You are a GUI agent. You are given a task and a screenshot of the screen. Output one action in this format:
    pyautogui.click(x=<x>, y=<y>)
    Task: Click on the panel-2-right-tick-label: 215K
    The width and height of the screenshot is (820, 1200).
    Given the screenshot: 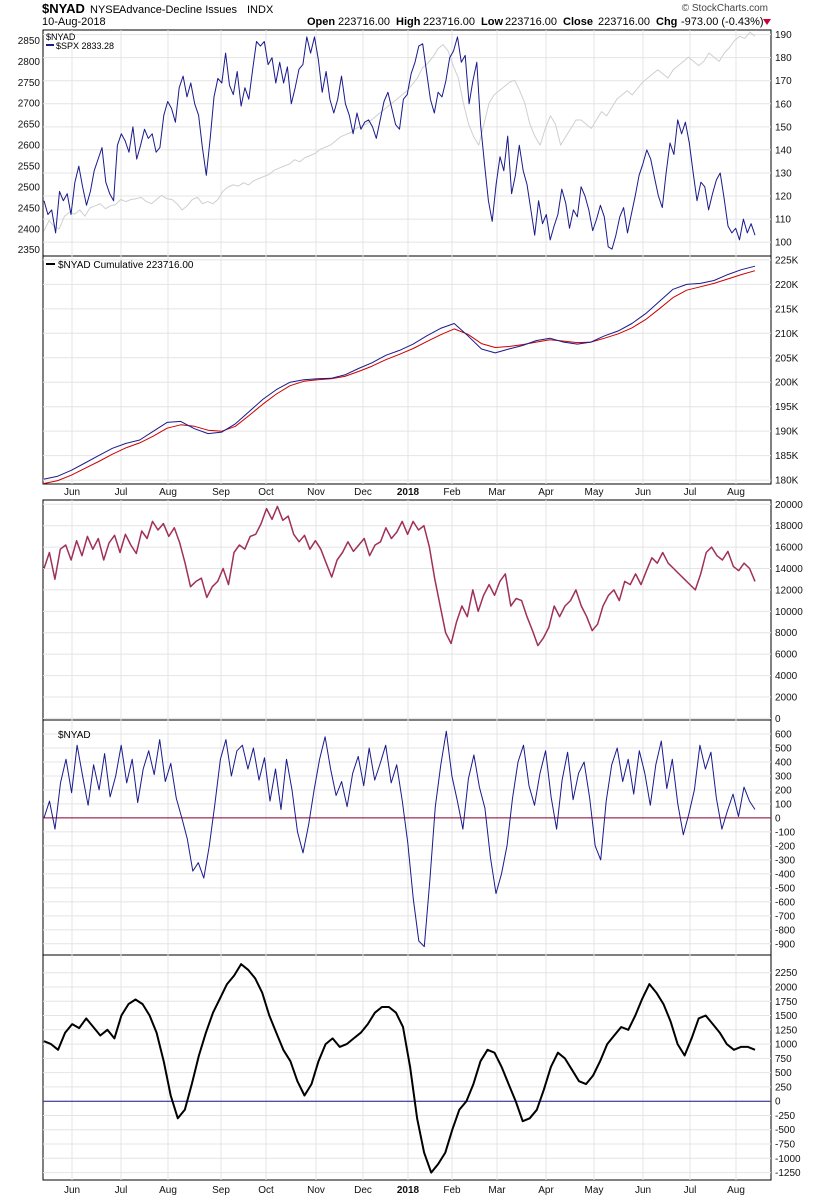 What is the action you would take?
    pyautogui.click(x=787, y=309)
    